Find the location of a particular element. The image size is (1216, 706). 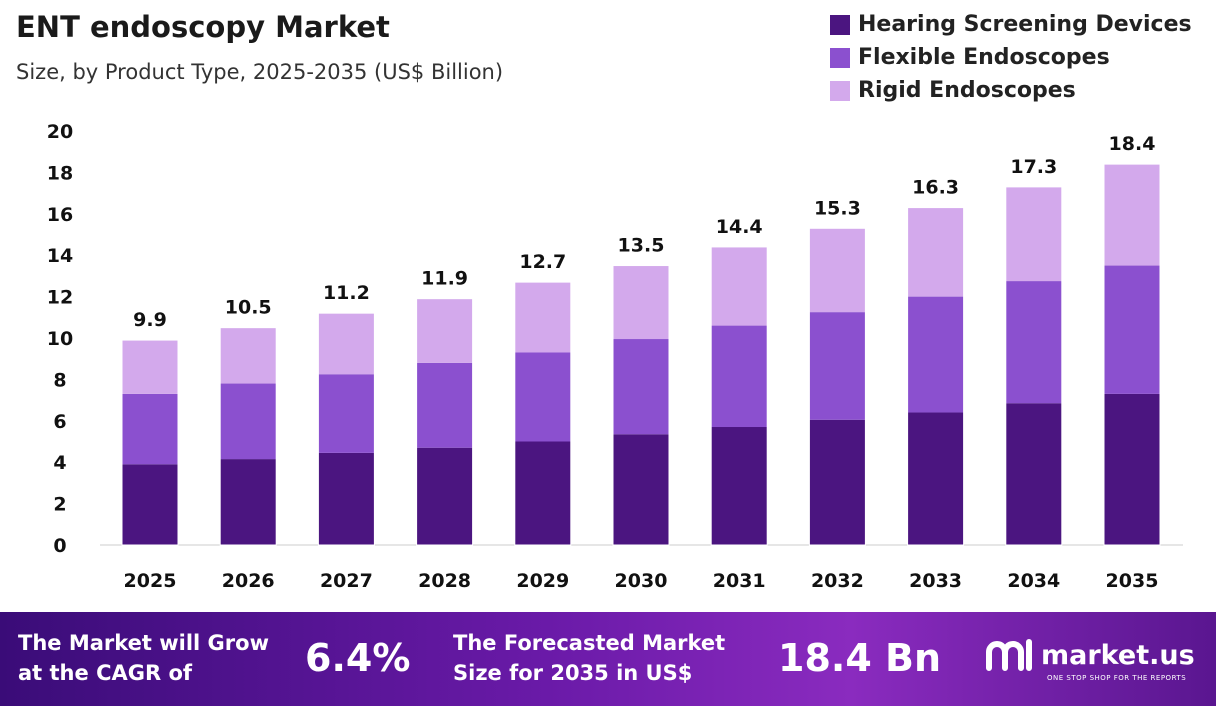

data-label: 15.3 is located at coordinates (837, 208).